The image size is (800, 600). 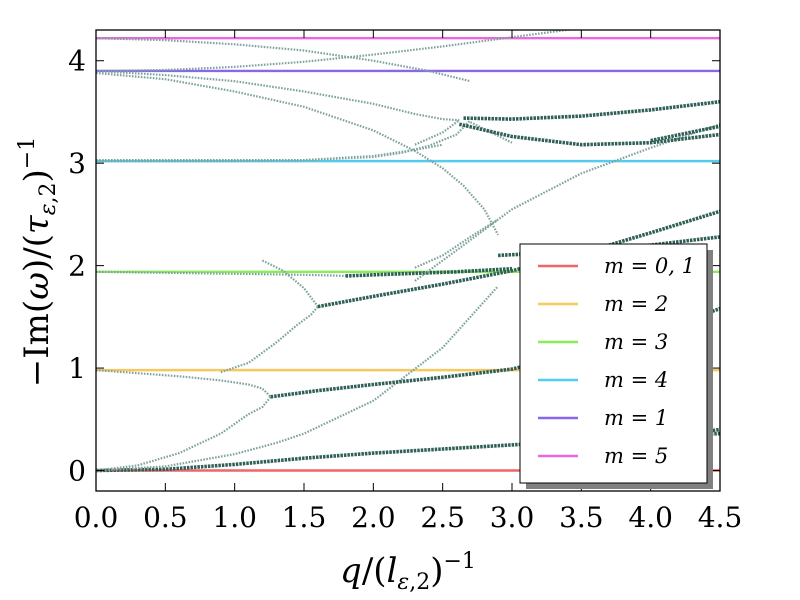 I want to click on x-tick-label-5: 2.5, so click(x=442, y=517).